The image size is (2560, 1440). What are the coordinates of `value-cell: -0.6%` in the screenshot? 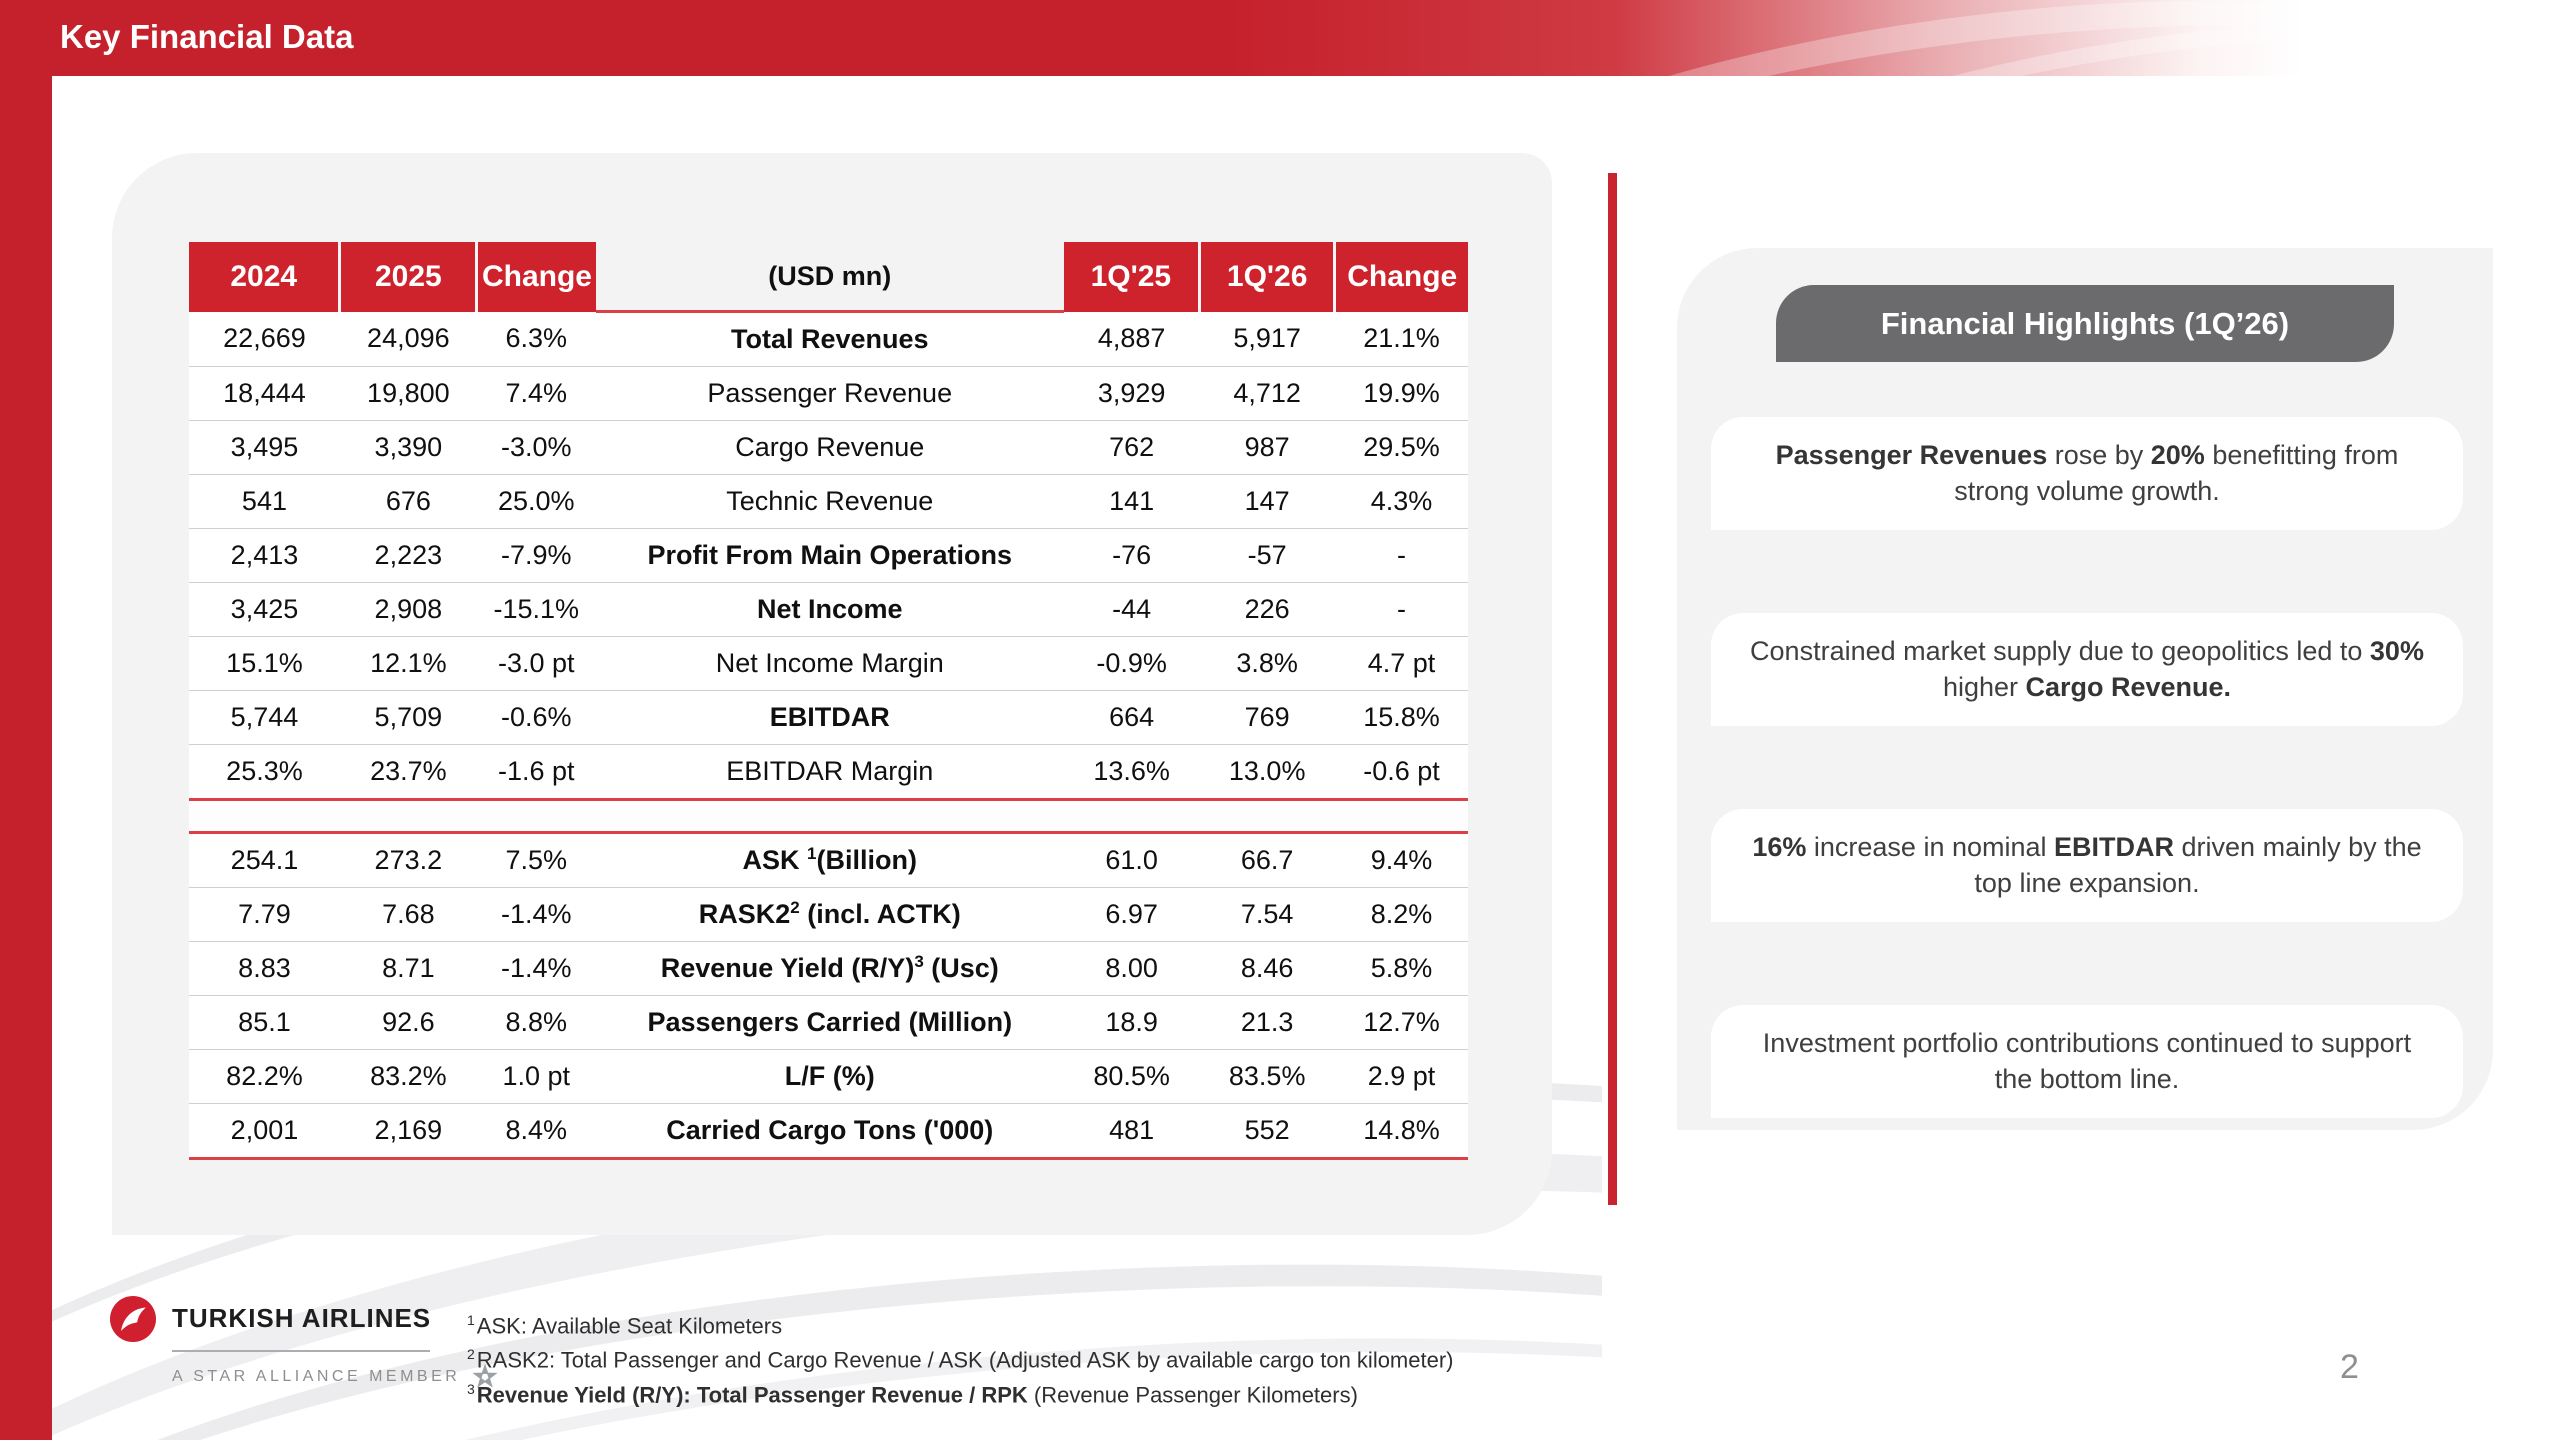 It's located at (536, 717).